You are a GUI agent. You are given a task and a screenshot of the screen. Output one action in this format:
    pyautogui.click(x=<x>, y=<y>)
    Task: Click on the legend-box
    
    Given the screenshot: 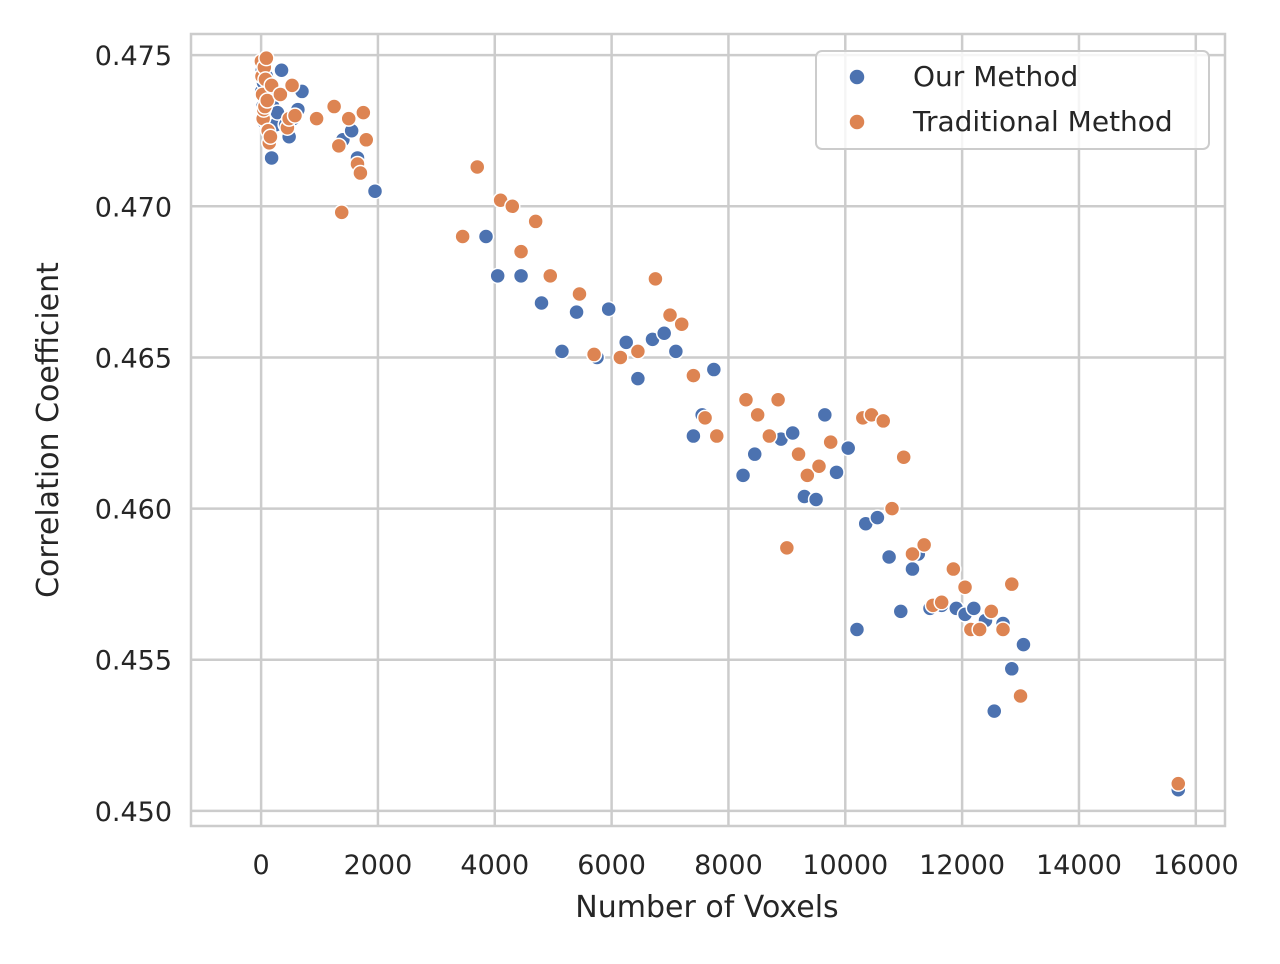 What is the action you would take?
    pyautogui.click(x=1012, y=100)
    